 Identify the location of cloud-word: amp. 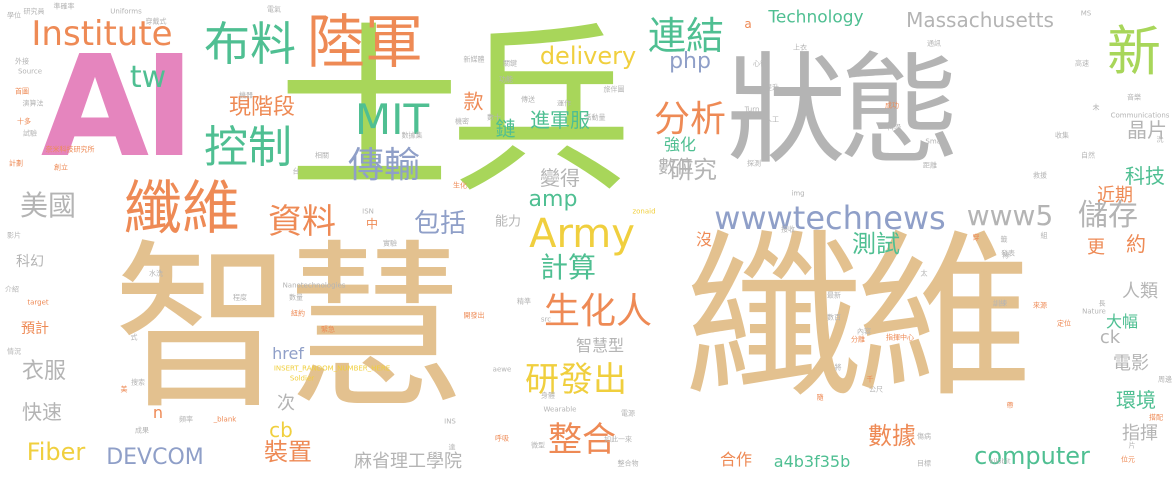
(553, 199).